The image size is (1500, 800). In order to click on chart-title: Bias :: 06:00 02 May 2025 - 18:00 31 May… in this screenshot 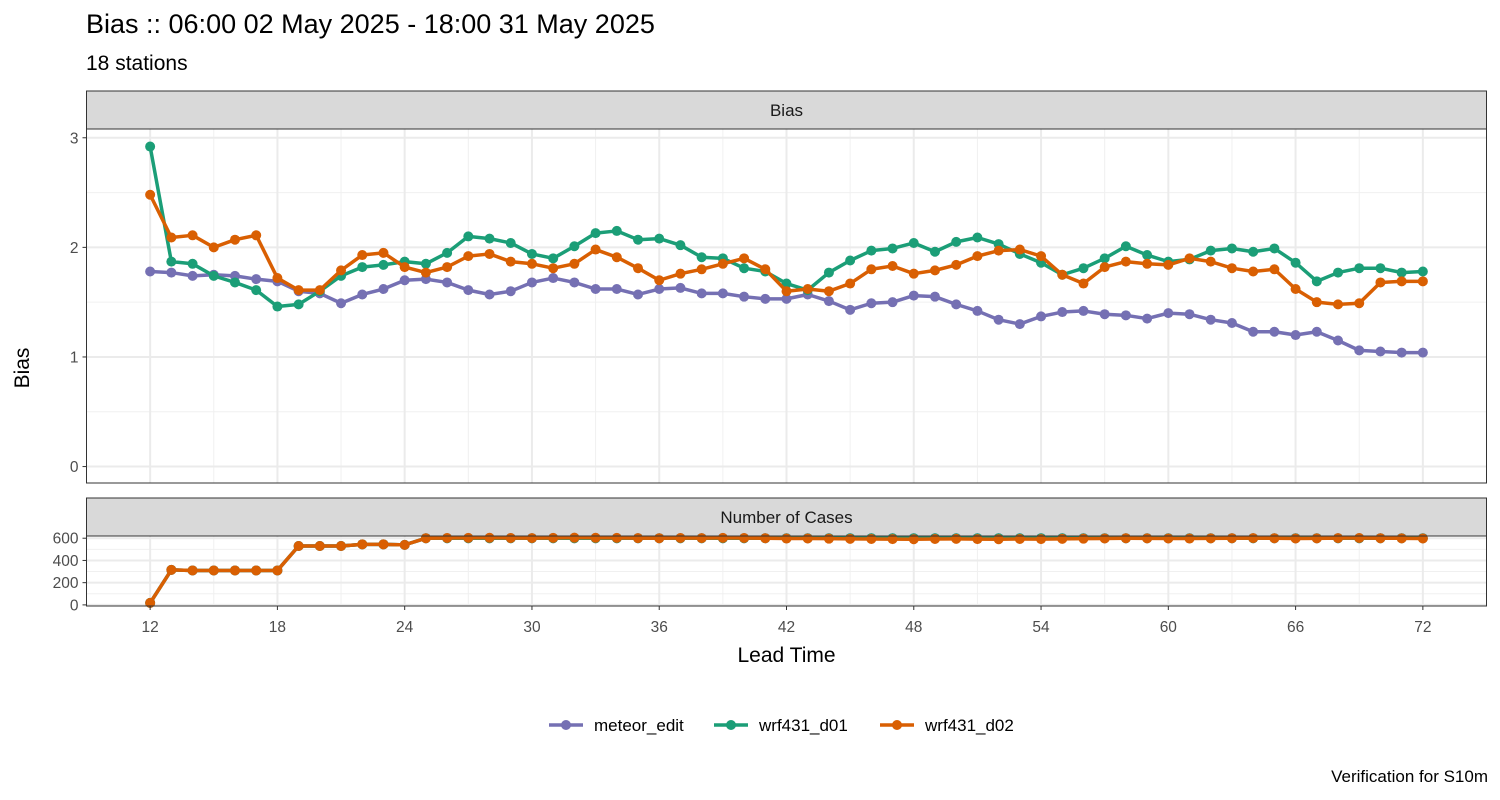, I will do `click(370, 24)`.